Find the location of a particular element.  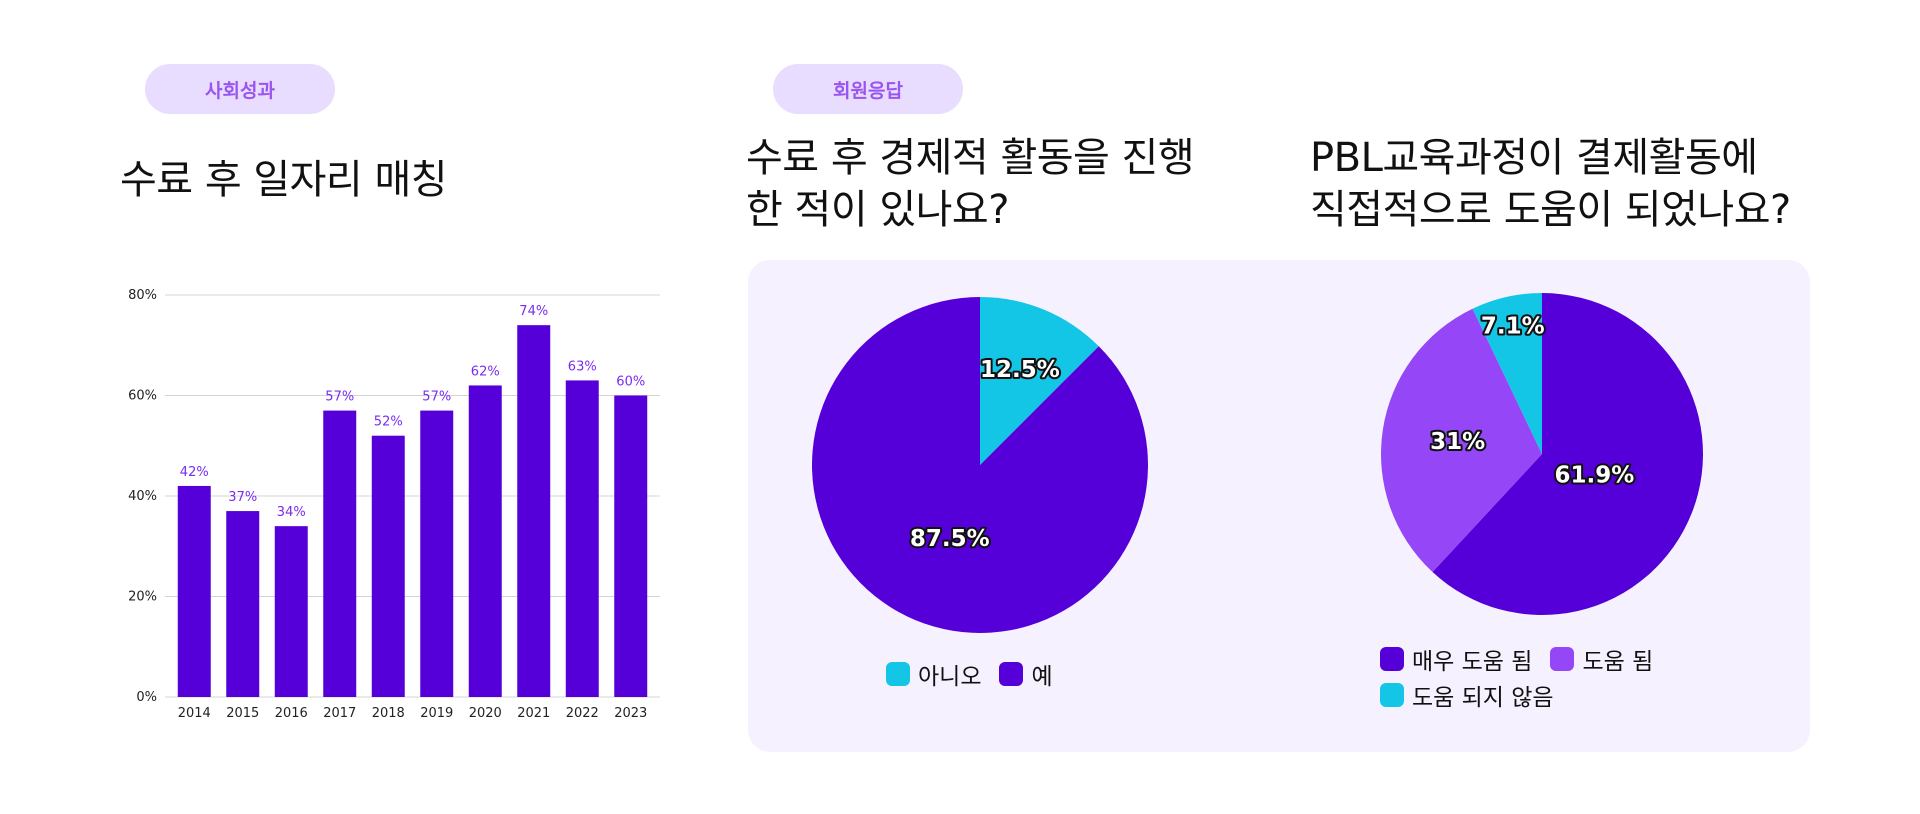

bar-value-label: 60% is located at coordinates (630, 382).